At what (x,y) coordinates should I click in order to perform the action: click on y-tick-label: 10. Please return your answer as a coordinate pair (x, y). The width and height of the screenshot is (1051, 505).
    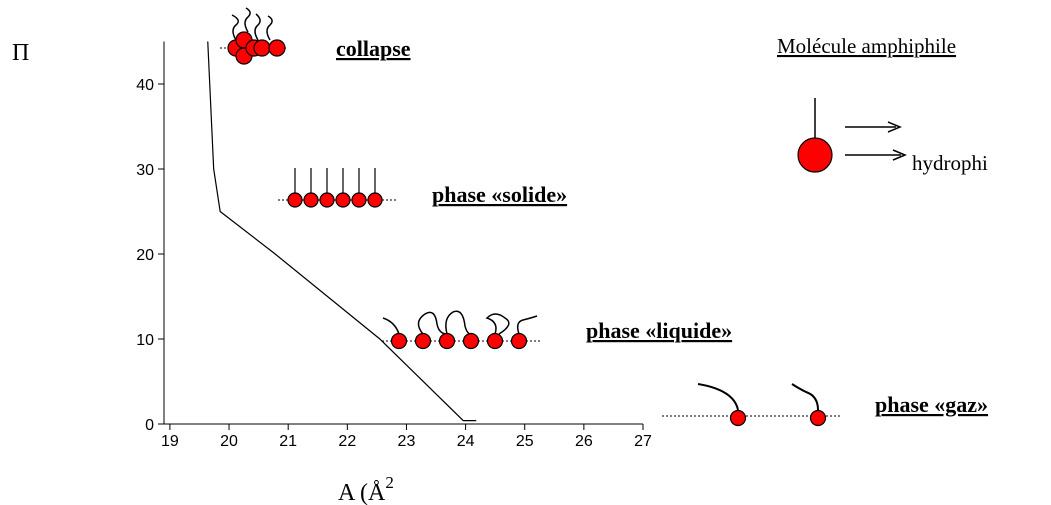
    Looking at the image, I should click on (145, 340).